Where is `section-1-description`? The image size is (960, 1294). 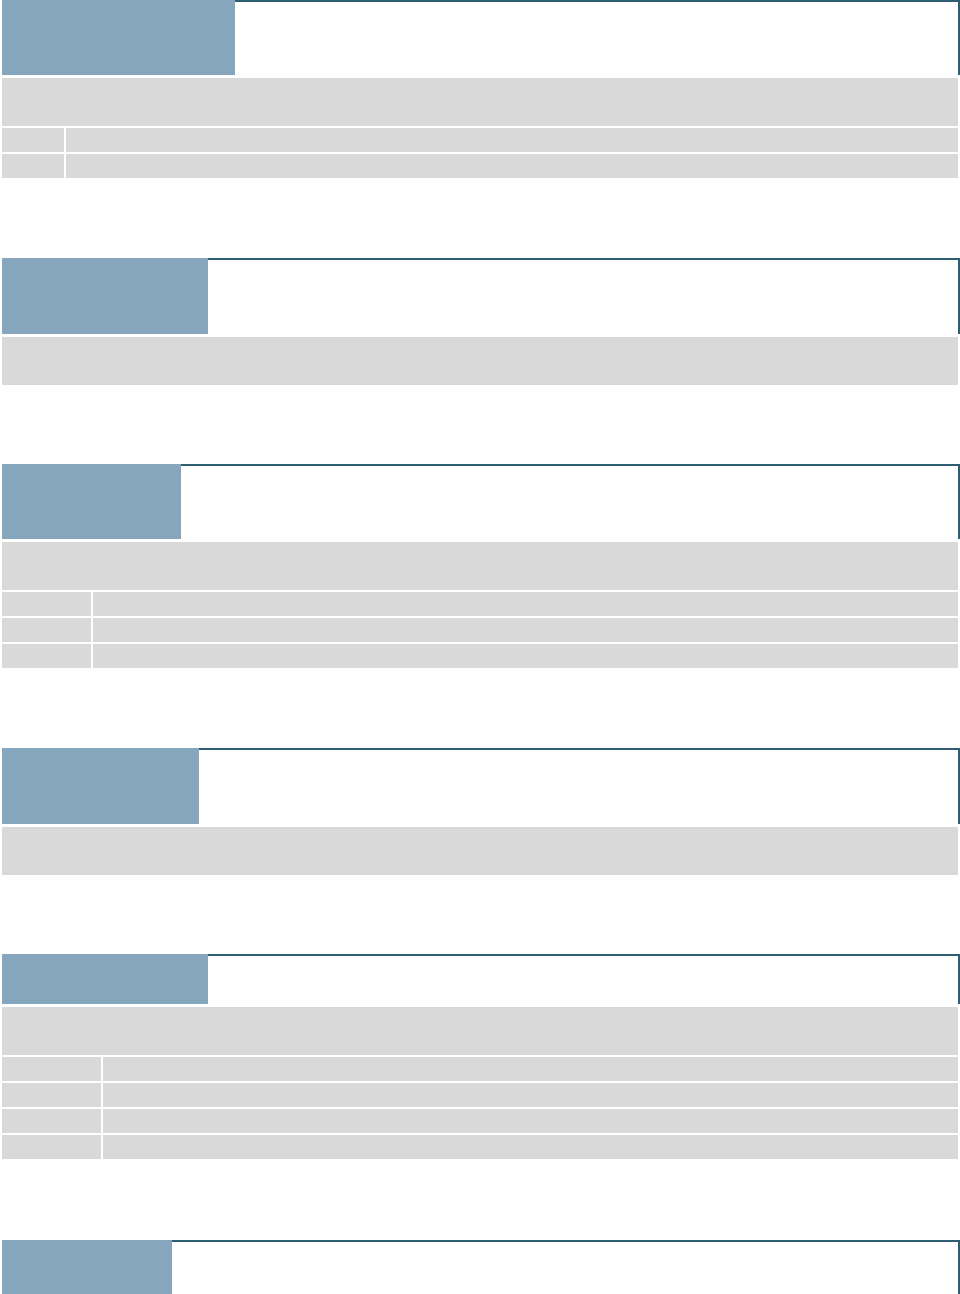
section-1-description is located at coordinates (480, 102).